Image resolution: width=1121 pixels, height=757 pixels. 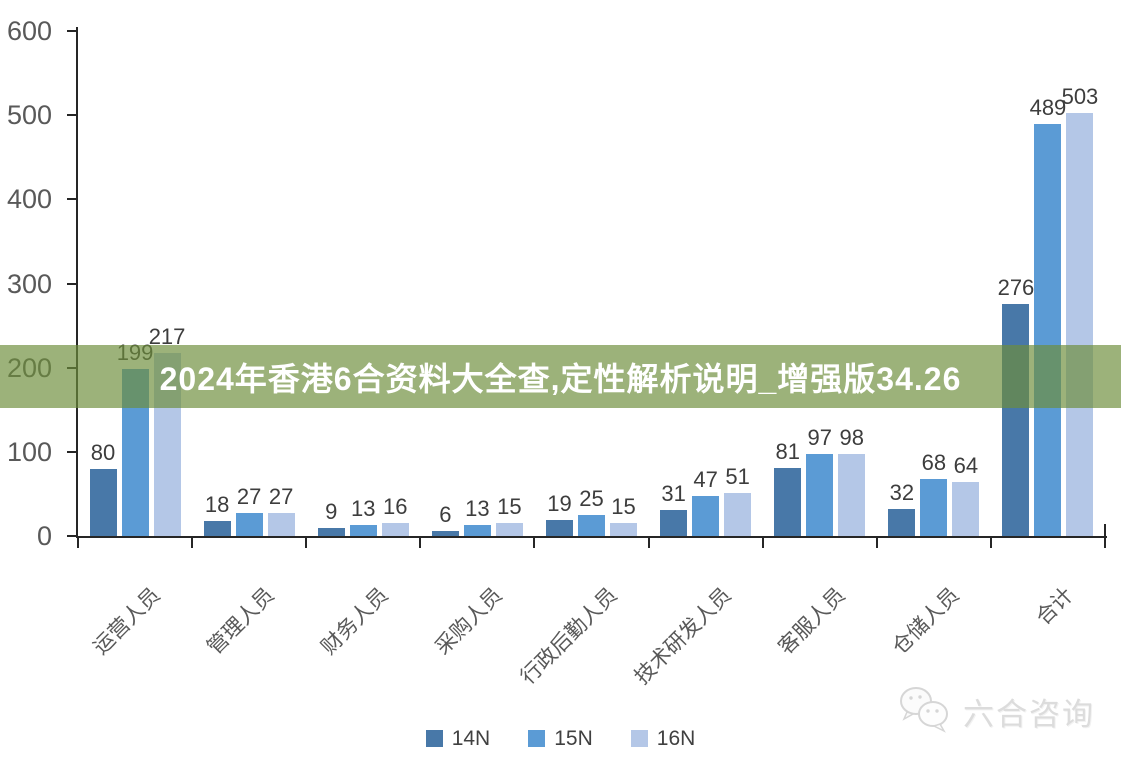 I want to click on legend-label: 16N, so click(x=676, y=738).